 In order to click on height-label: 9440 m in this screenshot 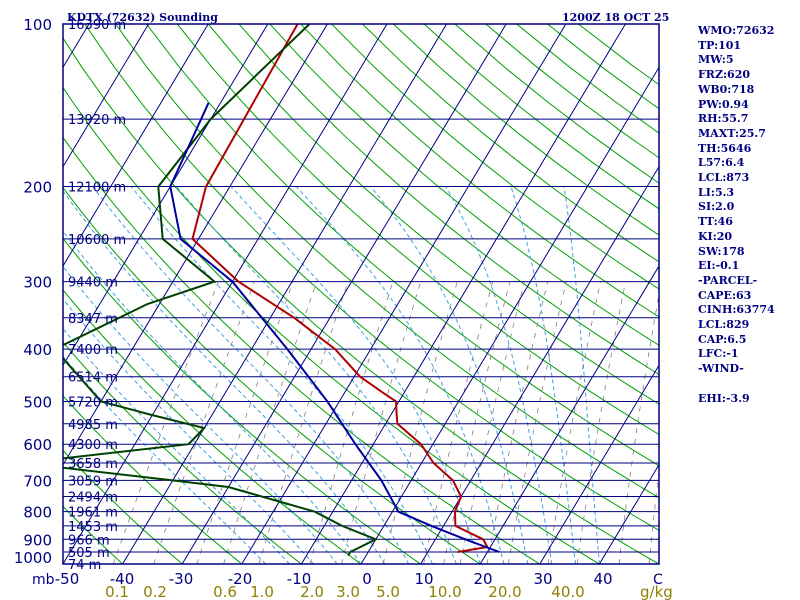, I will do `click(93, 283)`.